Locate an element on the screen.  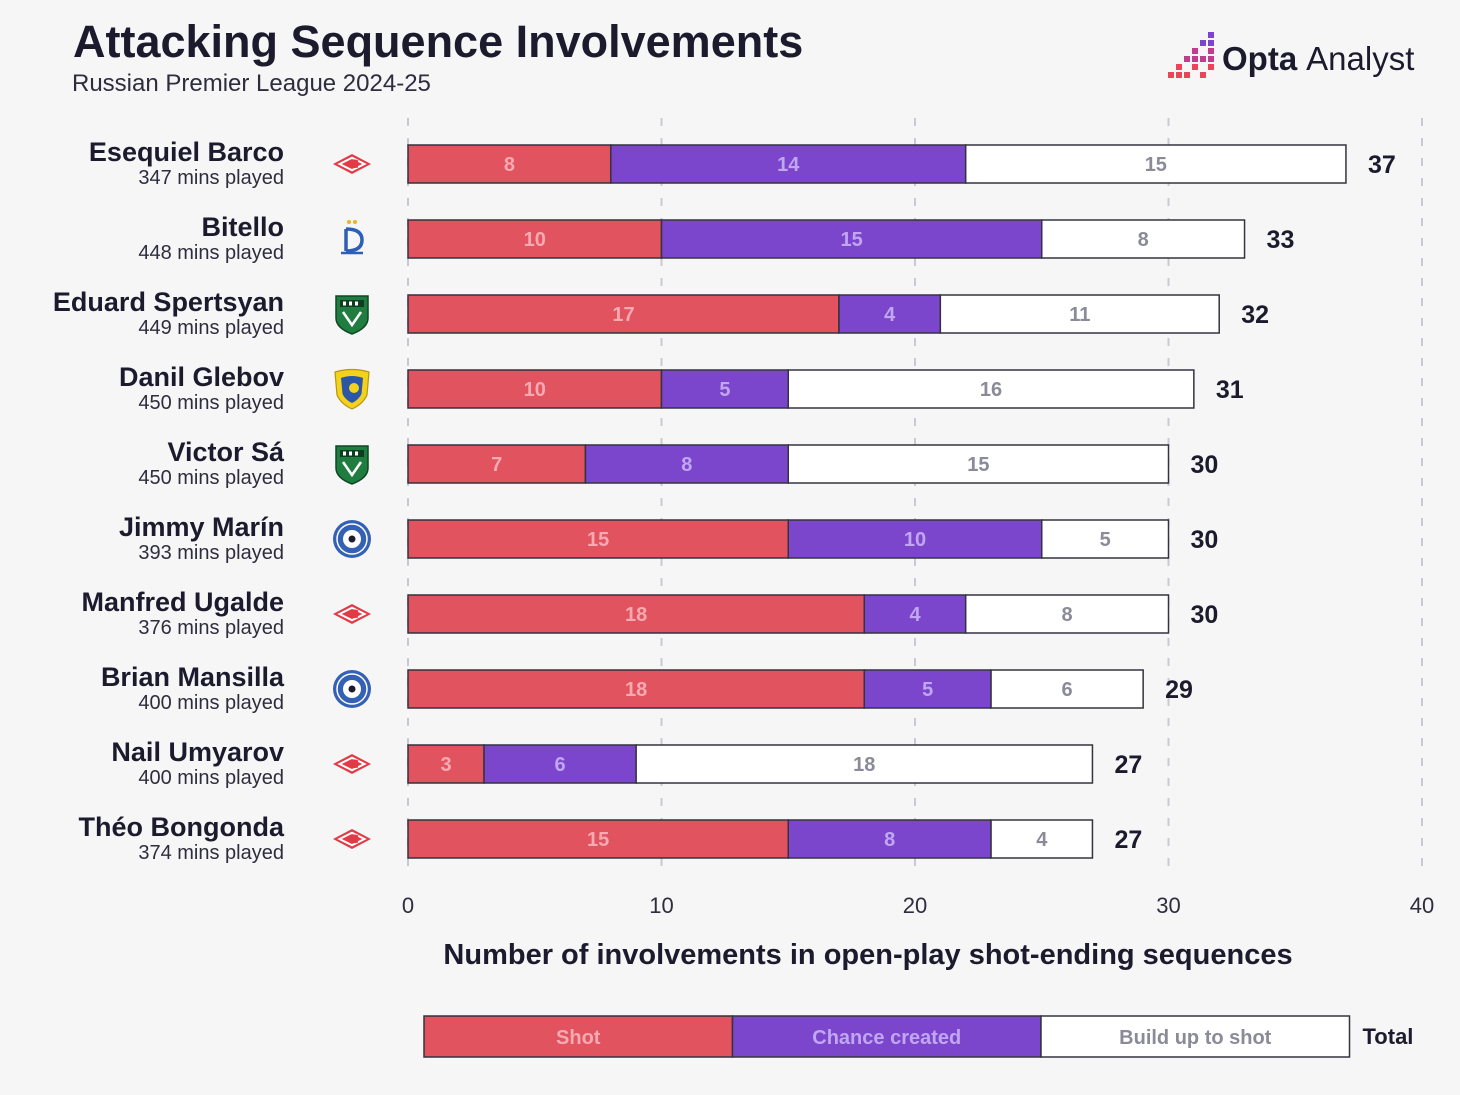
bar-value-label-build-up-to-shot: 6 is located at coordinates (1067, 690).